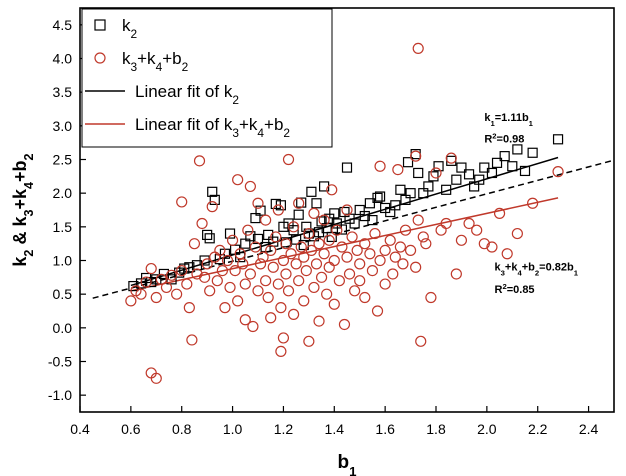 The image size is (626, 476). I want to click on y-tick-label: 0.0, so click(63, 328).